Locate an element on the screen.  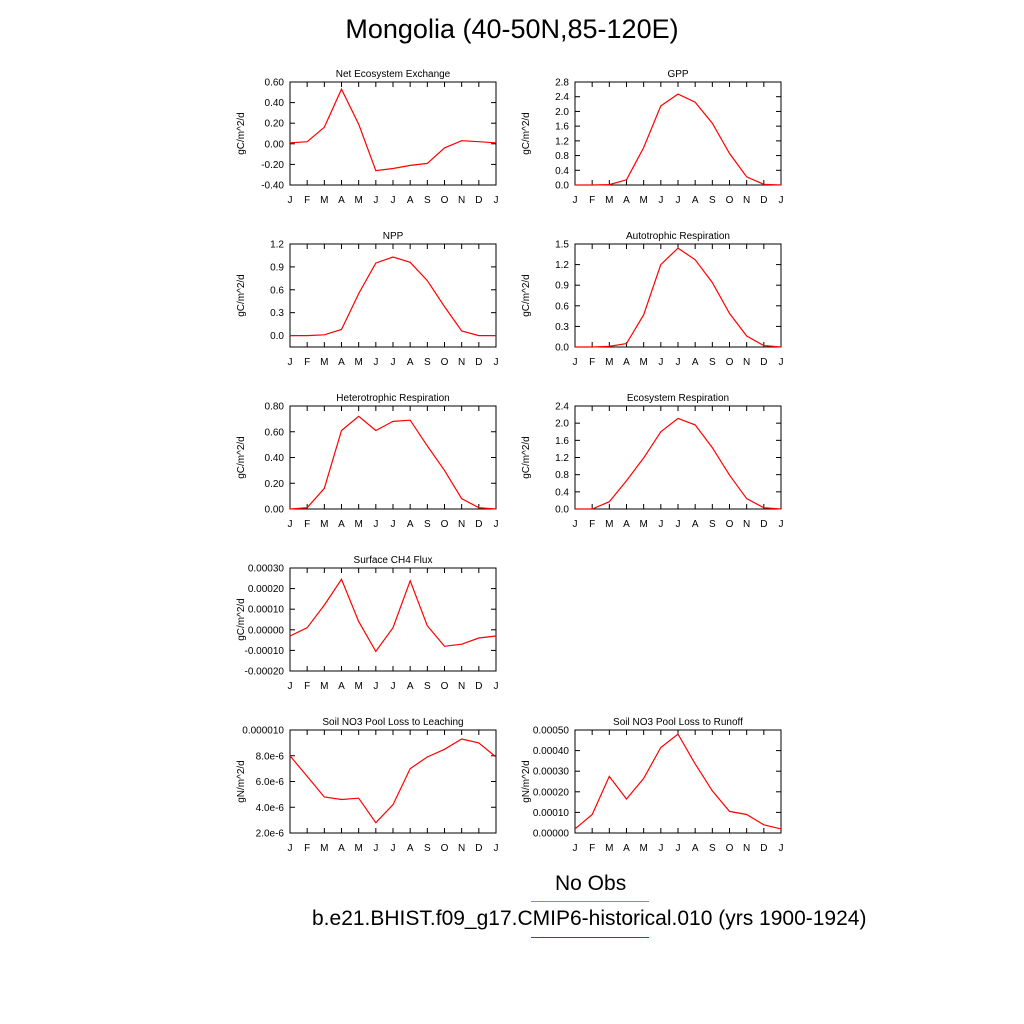
chart-title: Surface CH4 Flux is located at coordinates (393, 560).